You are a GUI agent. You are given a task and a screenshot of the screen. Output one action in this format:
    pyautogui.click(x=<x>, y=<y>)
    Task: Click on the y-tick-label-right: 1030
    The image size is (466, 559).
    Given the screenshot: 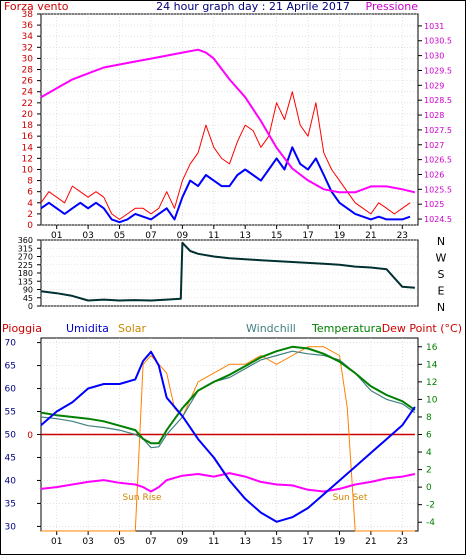 What is the action you would take?
    pyautogui.click(x=434, y=56)
    